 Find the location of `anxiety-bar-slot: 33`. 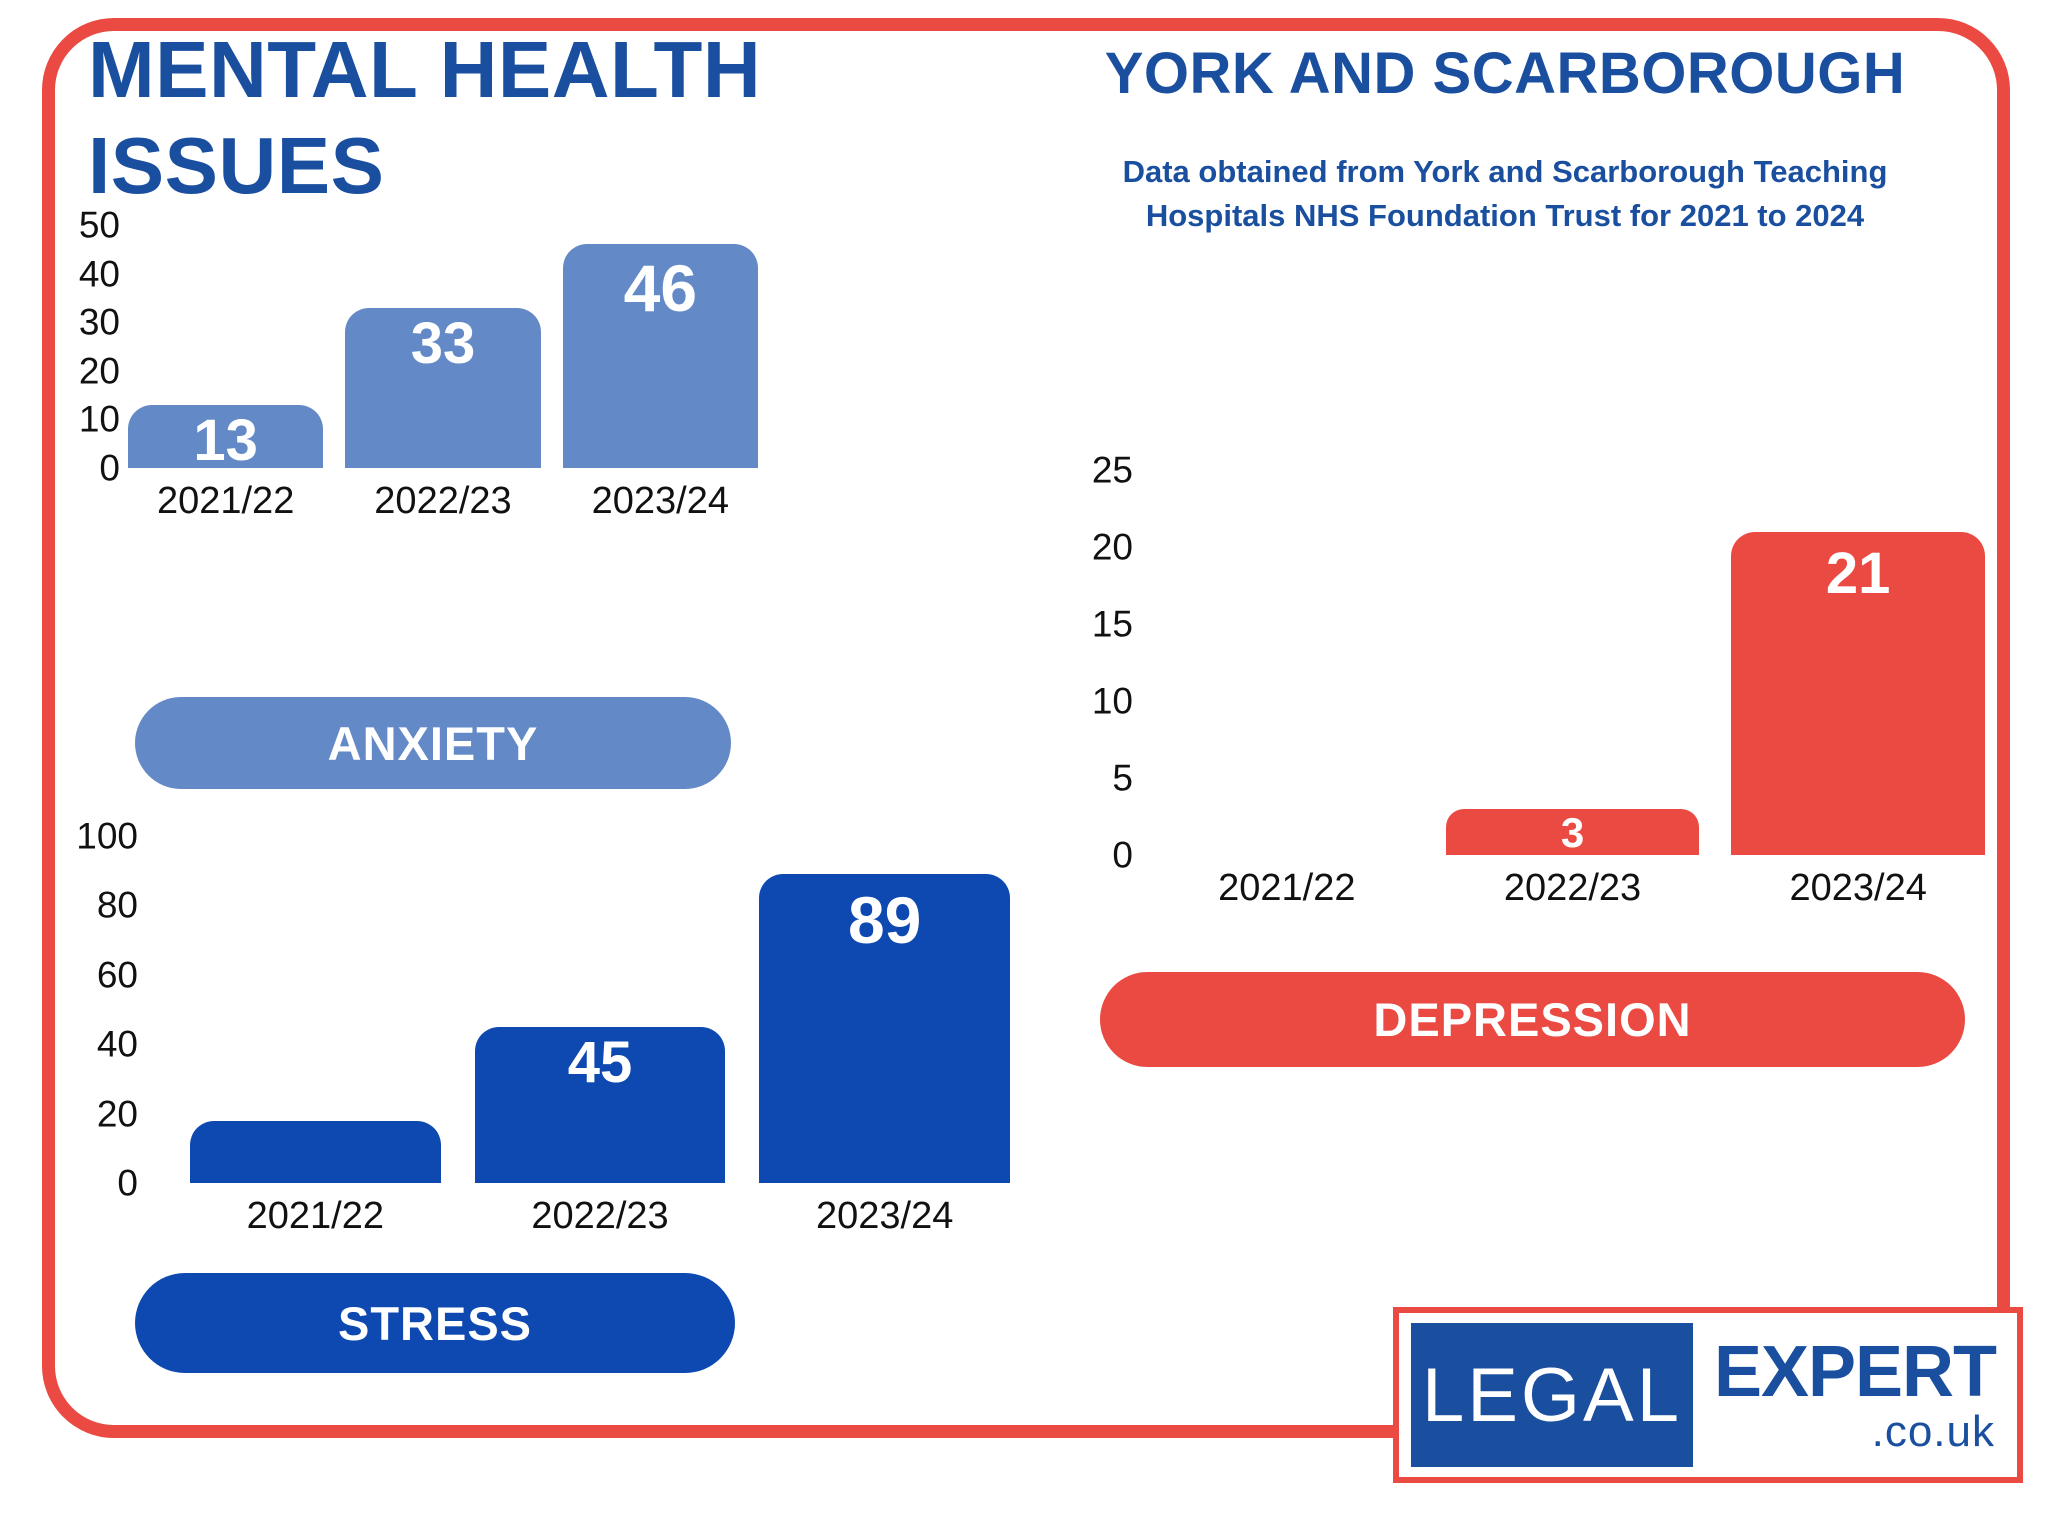

anxiety-bar-slot: 33 is located at coordinates (443, 346).